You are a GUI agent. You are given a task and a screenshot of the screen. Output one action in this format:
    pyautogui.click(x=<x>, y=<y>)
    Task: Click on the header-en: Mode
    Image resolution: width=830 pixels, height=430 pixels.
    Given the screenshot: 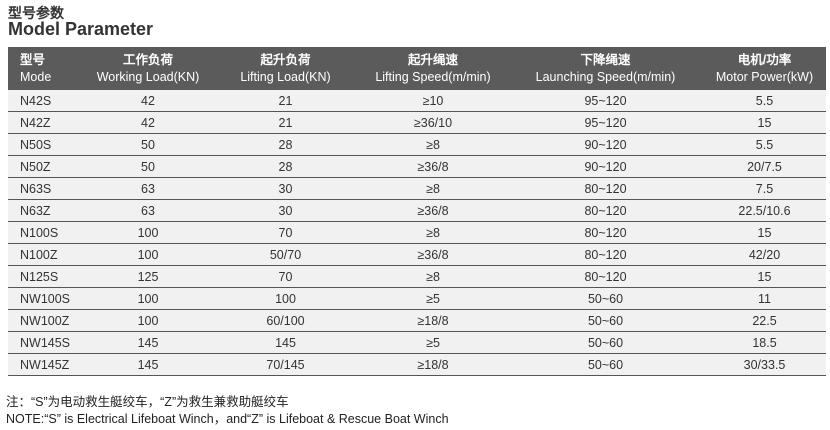 What is the action you would take?
    pyautogui.click(x=36, y=76)
    